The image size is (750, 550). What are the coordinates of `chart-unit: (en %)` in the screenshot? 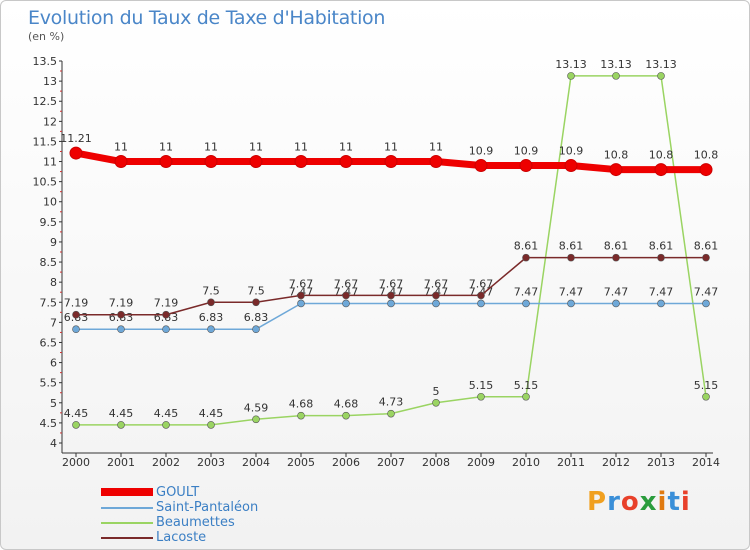 It's located at (46, 36).